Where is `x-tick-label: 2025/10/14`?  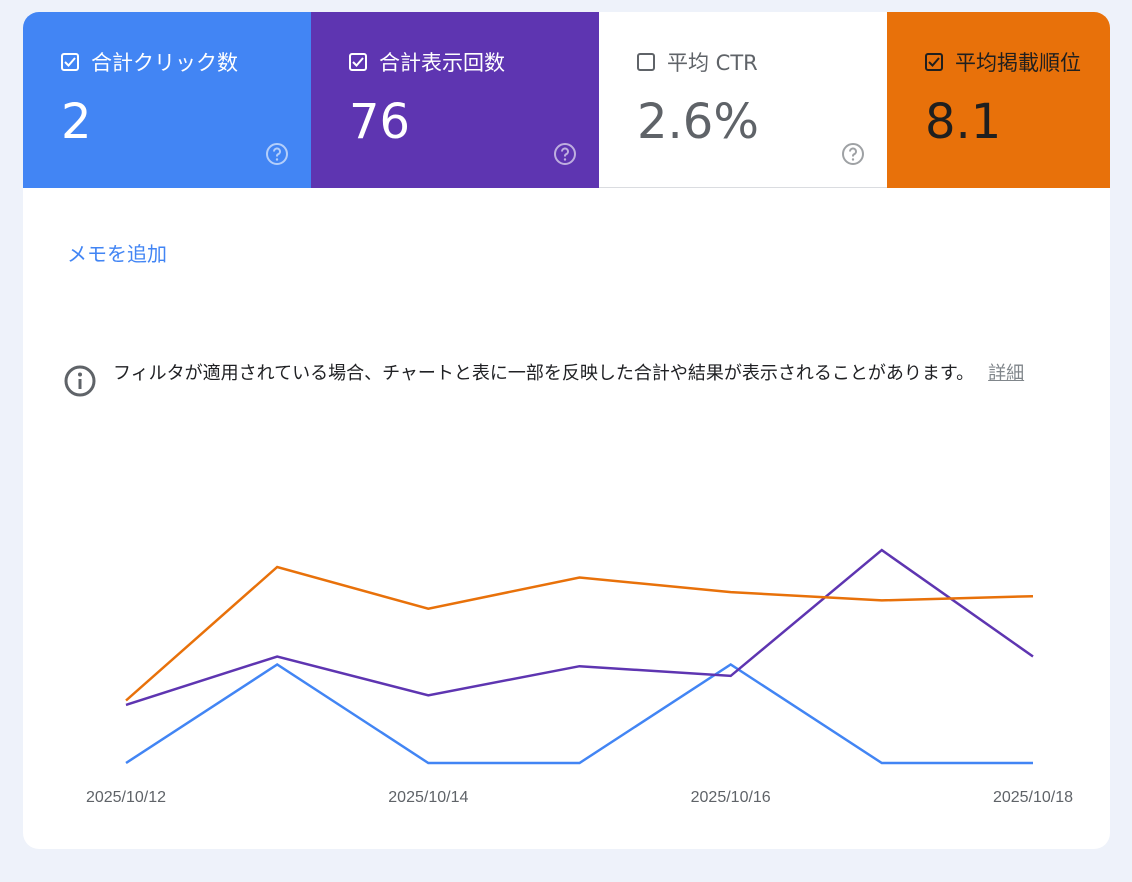 x-tick-label: 2025/10/14 is located at coordinates (428, 797).